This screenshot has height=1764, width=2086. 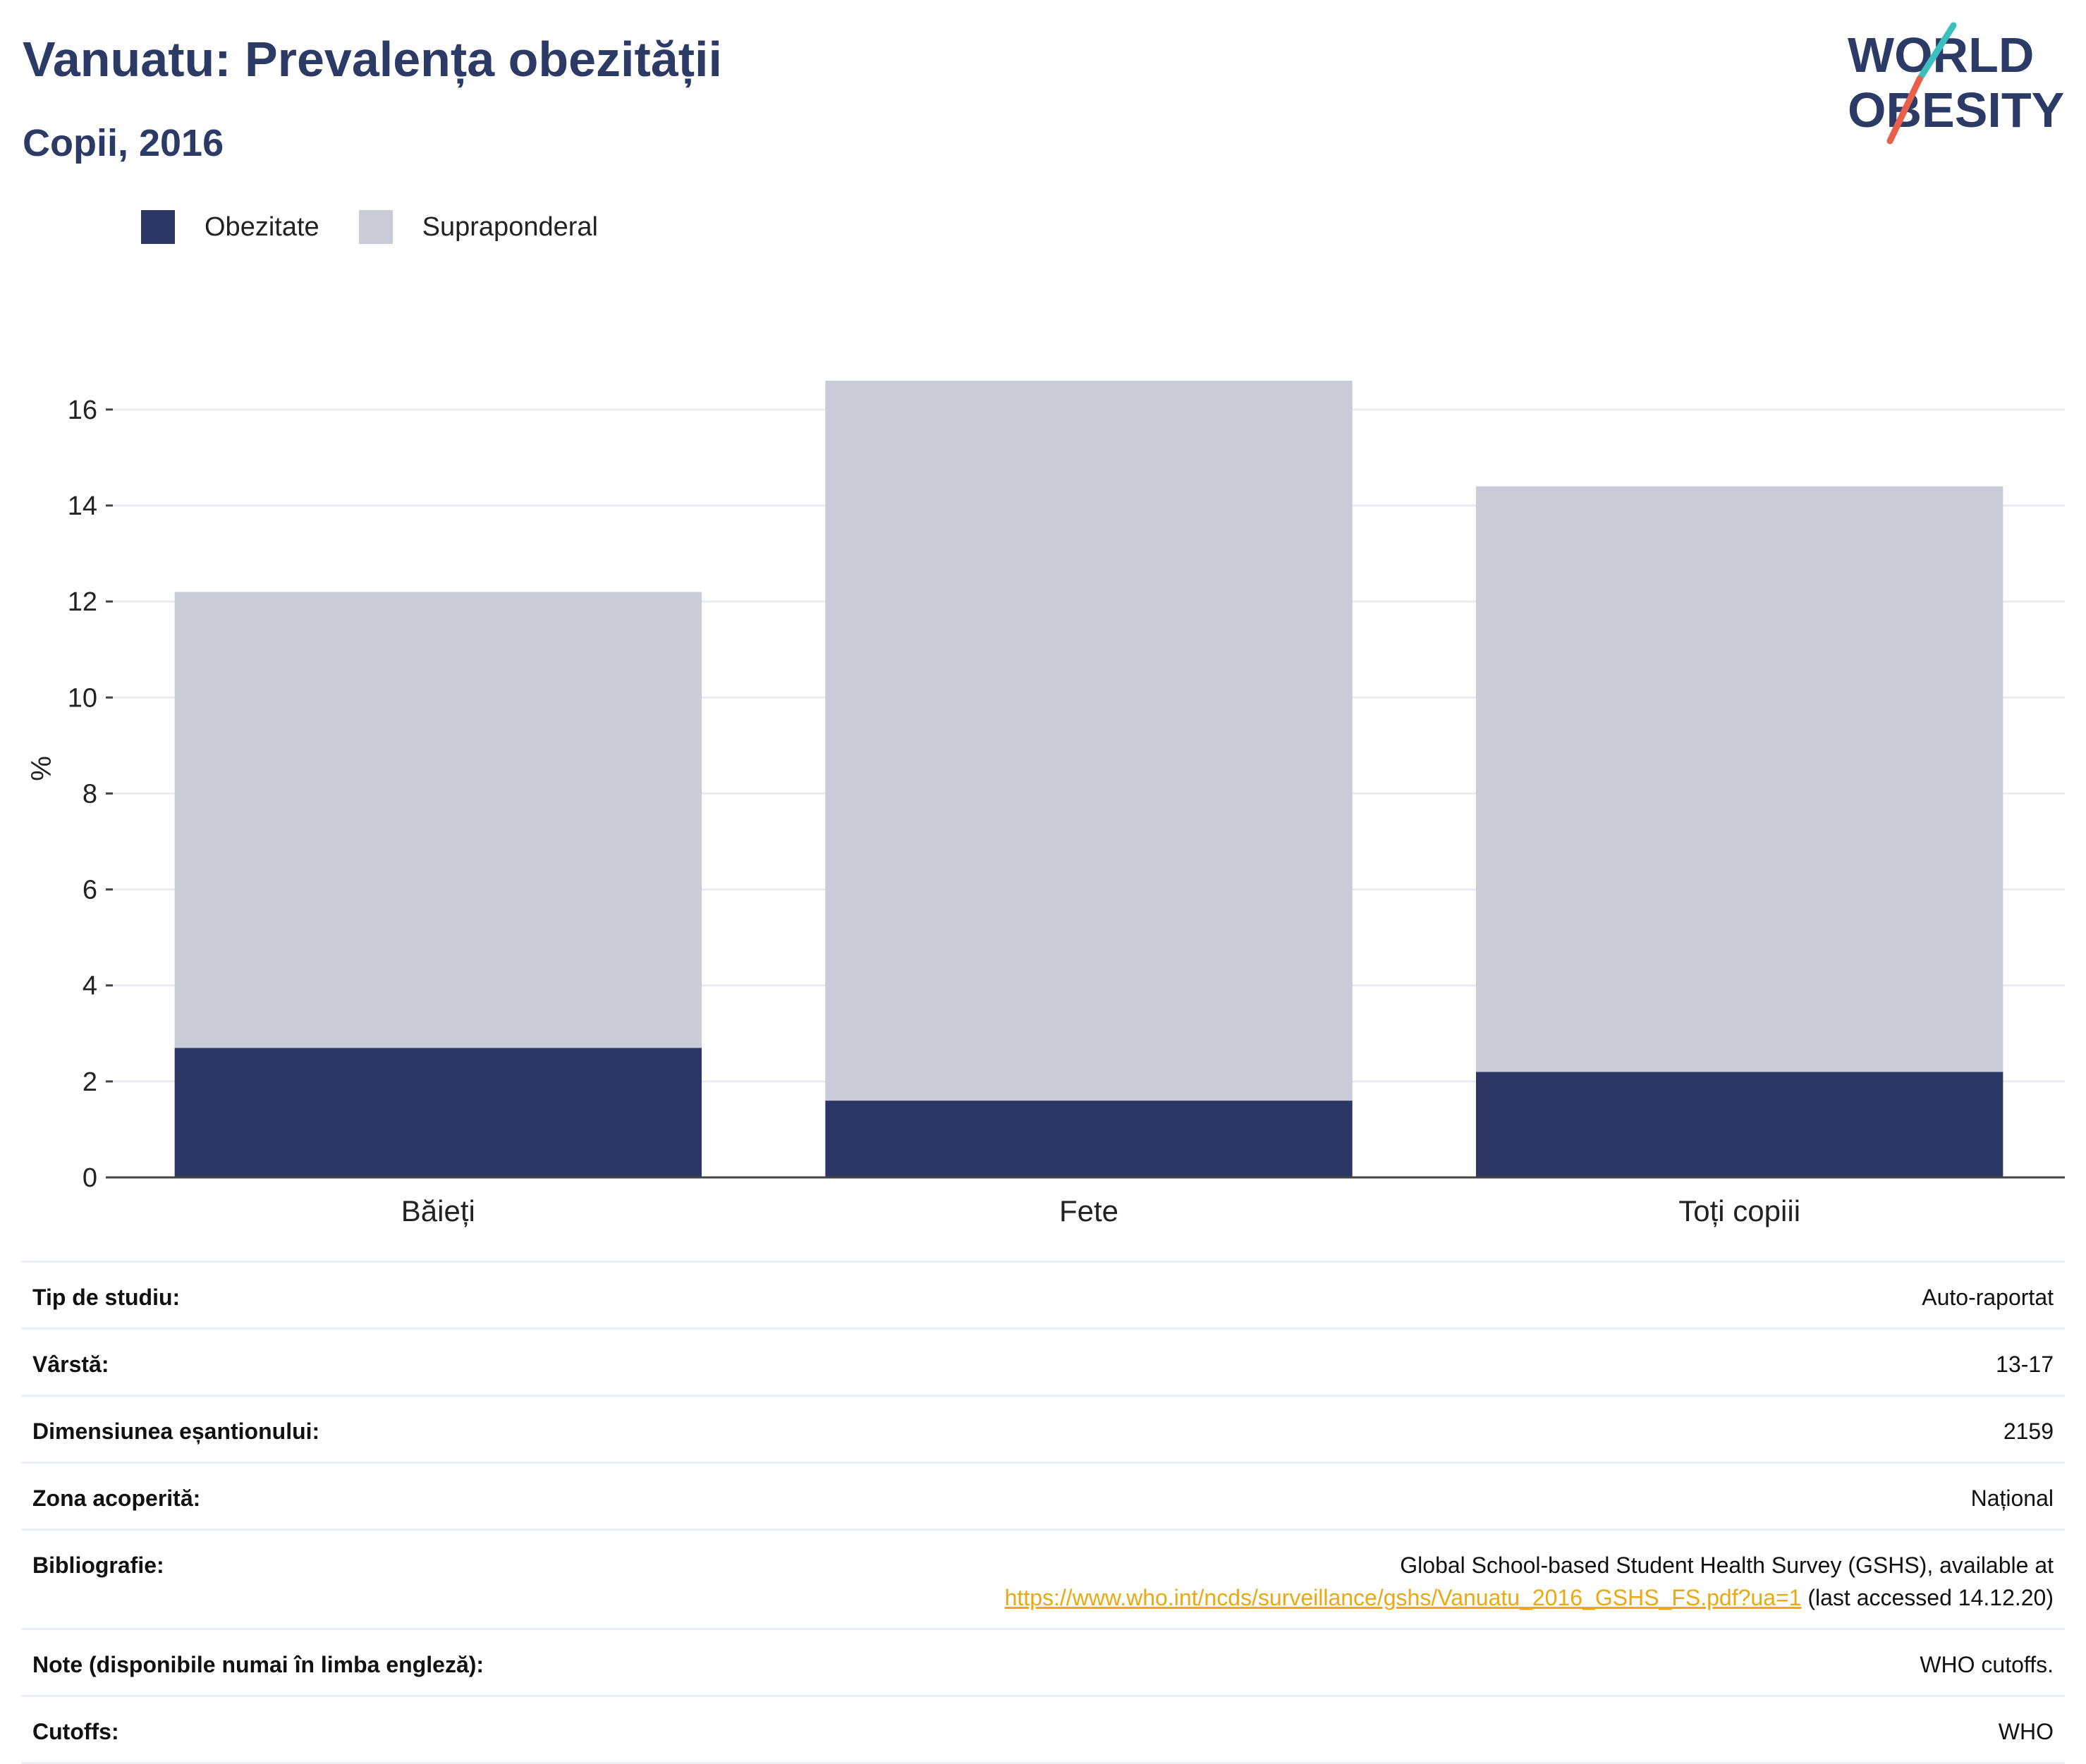 I want to click on x-tick-label-1: Fete, so click(x=1088, y=1210).